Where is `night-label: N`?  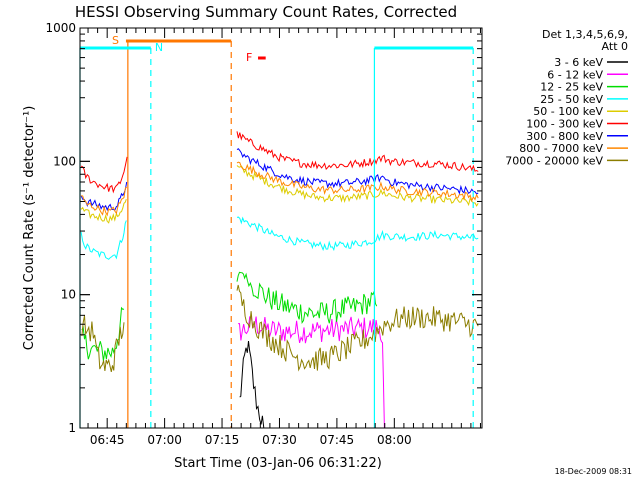
night-label: N is located at coordinates (159, 47).